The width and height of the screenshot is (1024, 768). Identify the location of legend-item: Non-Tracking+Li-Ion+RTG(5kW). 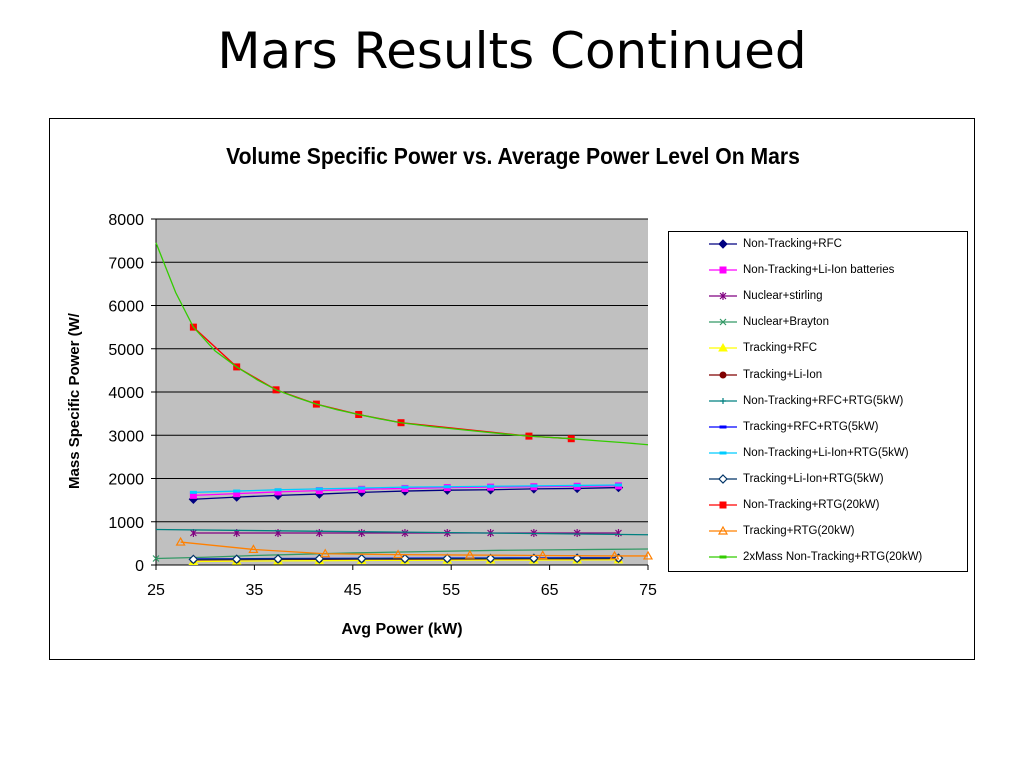
(809, 453).